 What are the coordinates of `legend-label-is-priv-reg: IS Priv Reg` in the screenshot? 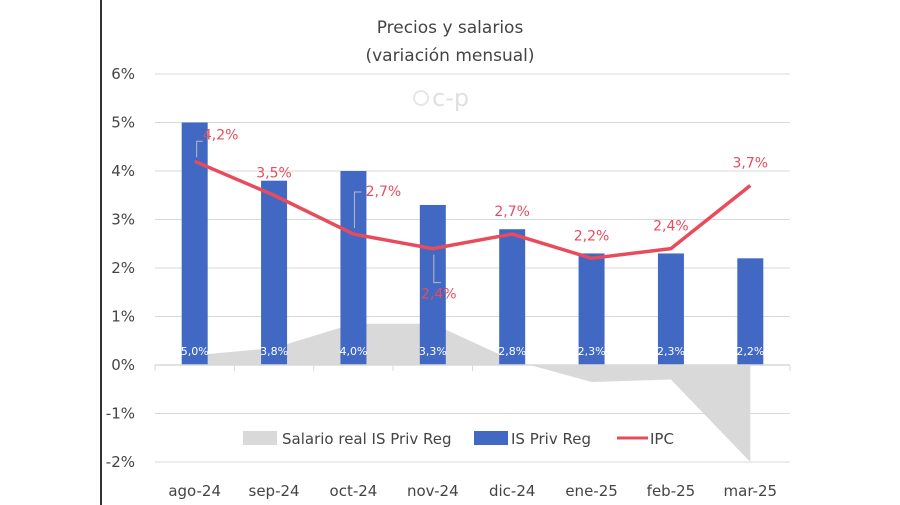 It's located at (551, 439).